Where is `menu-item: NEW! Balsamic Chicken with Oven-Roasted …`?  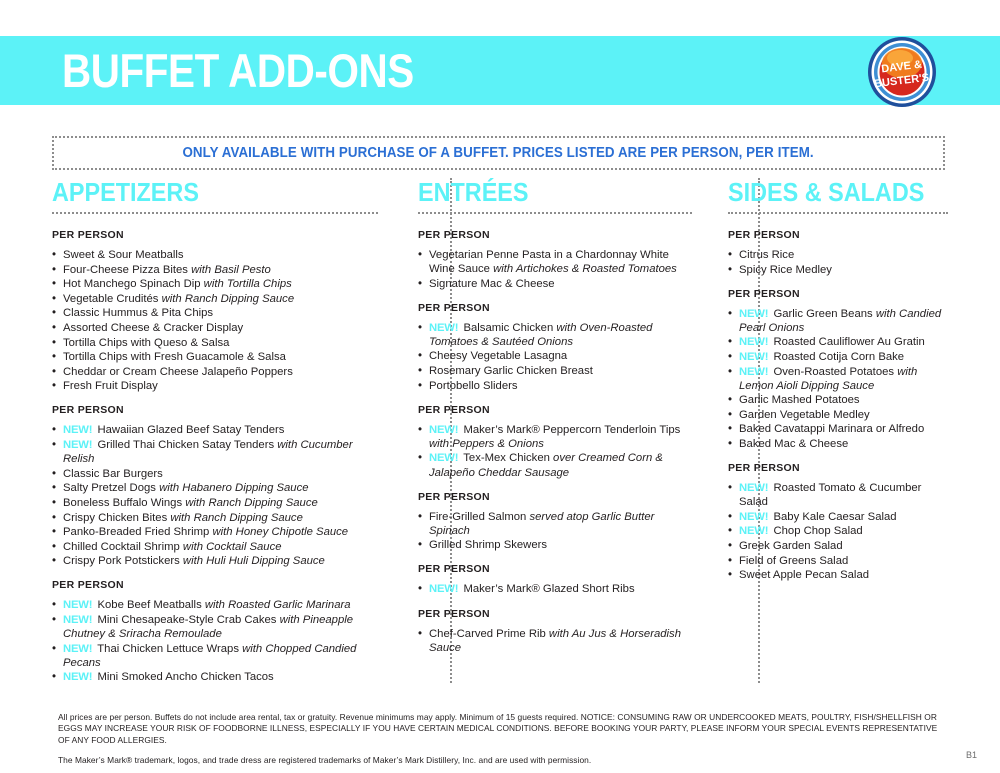 menu-item: NEW! Balsamic Chicken with Oven-Roasted … is located at coordinates (555, 335).